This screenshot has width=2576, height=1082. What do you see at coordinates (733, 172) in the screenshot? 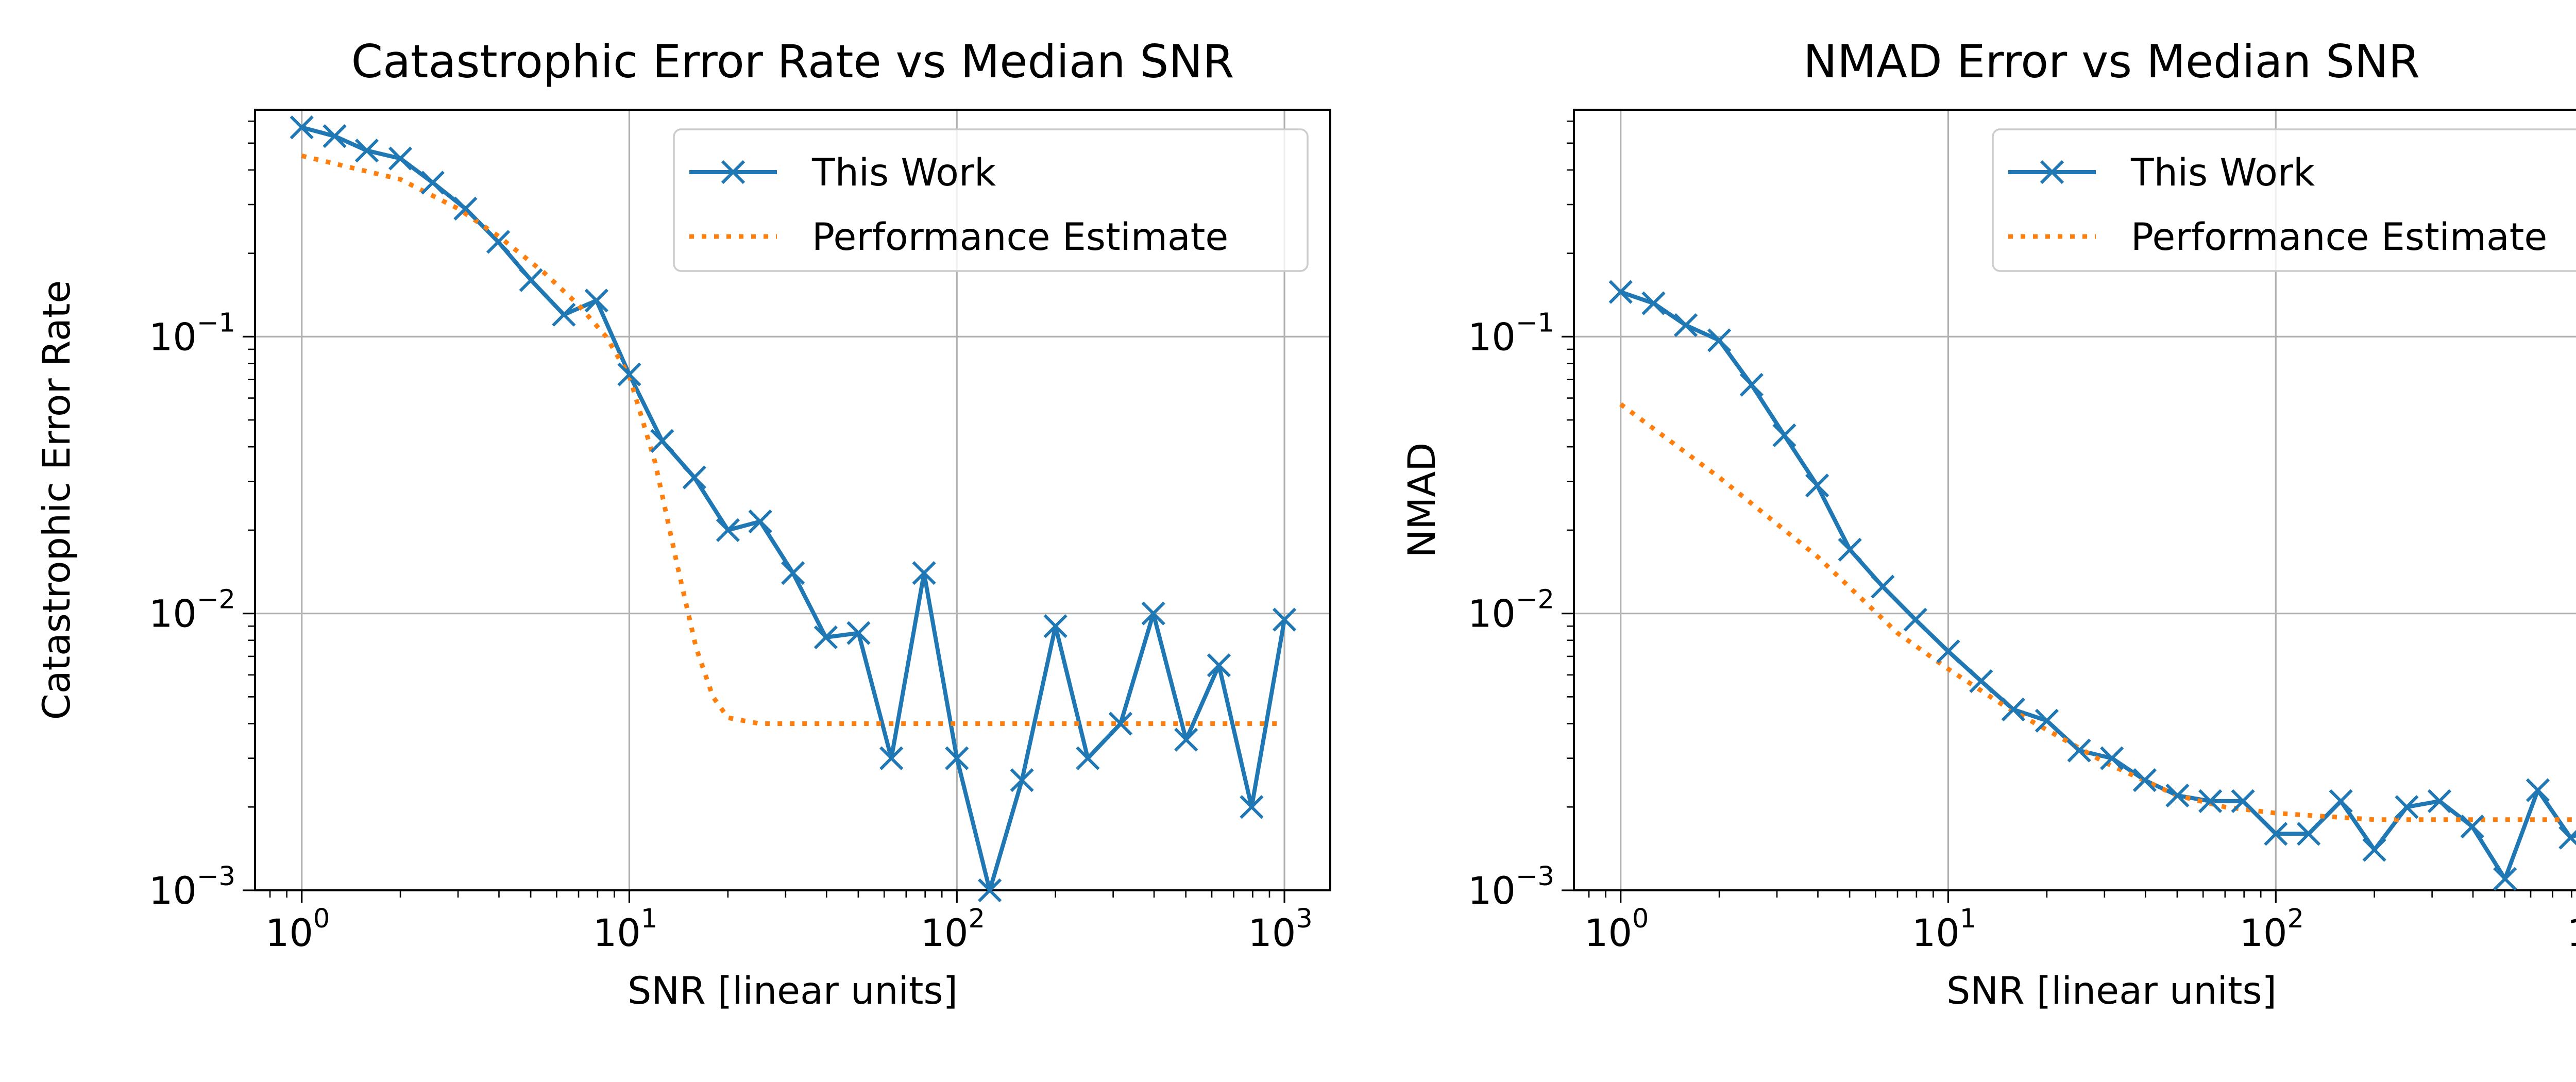
I see `legend-marker` at bounding box center [733, 172].